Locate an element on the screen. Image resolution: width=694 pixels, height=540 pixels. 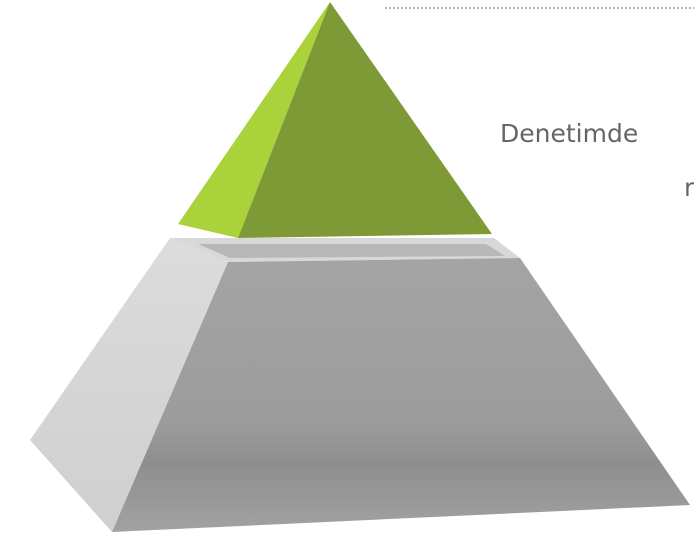
pyramid-left-face is located at coordinates (254, 120).